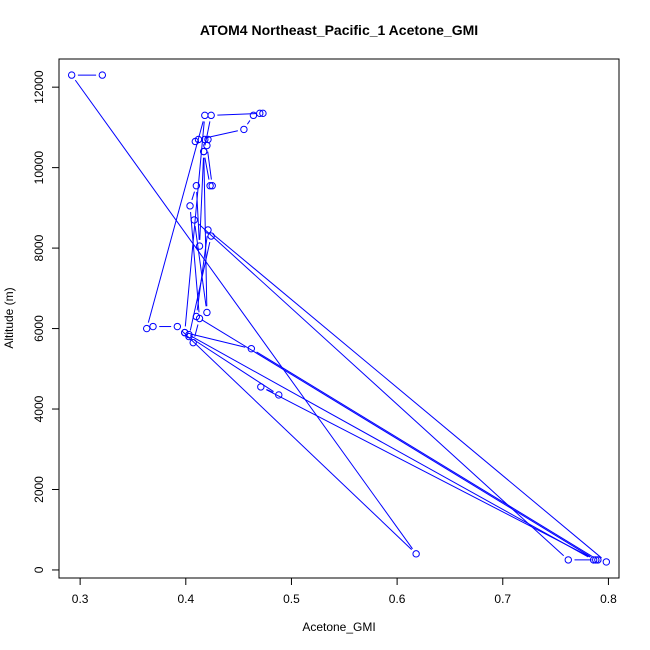 This screenshot has height=650, width=650. What do you see at coordinates (9, 317) in the screenshot?
I see `y-axis-title: Altitude (m)` at bounding box center [9, 317].